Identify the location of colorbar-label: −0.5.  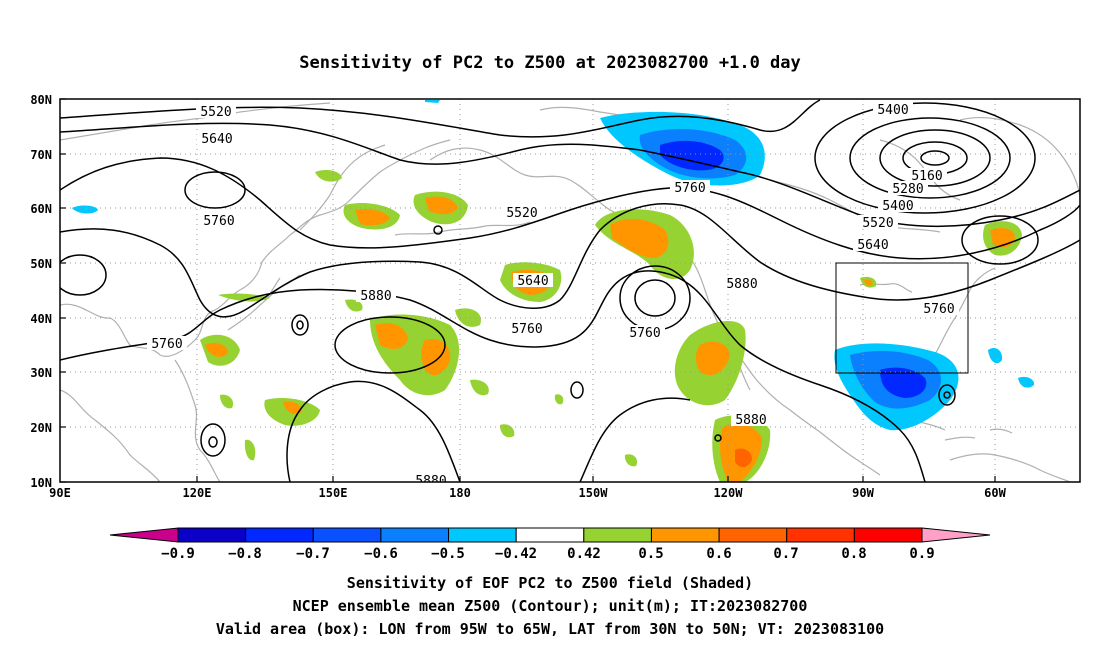
(448, 554).